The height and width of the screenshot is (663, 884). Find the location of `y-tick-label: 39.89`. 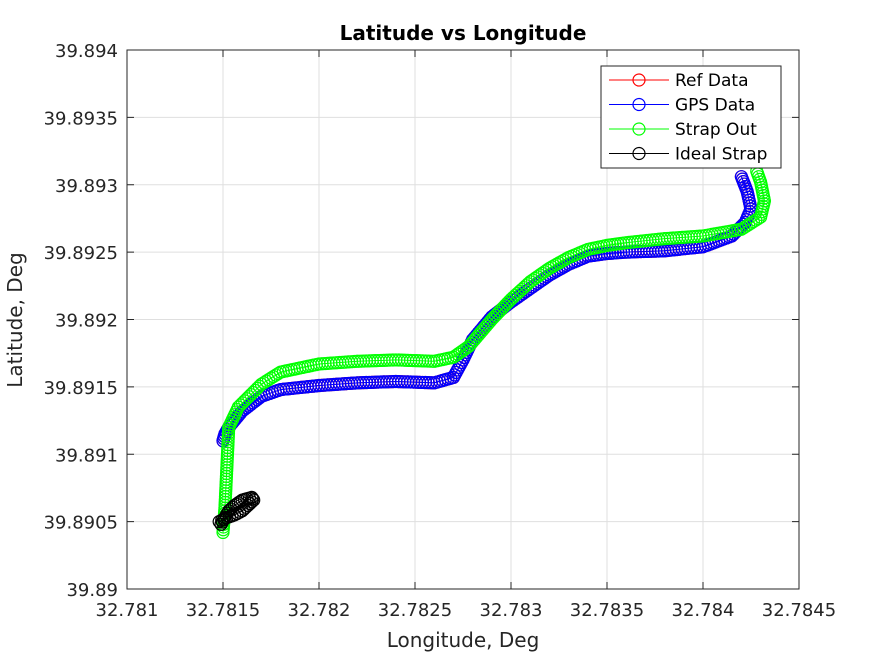

y-tick-label: 39.89 is located at coordinates (92, 590).